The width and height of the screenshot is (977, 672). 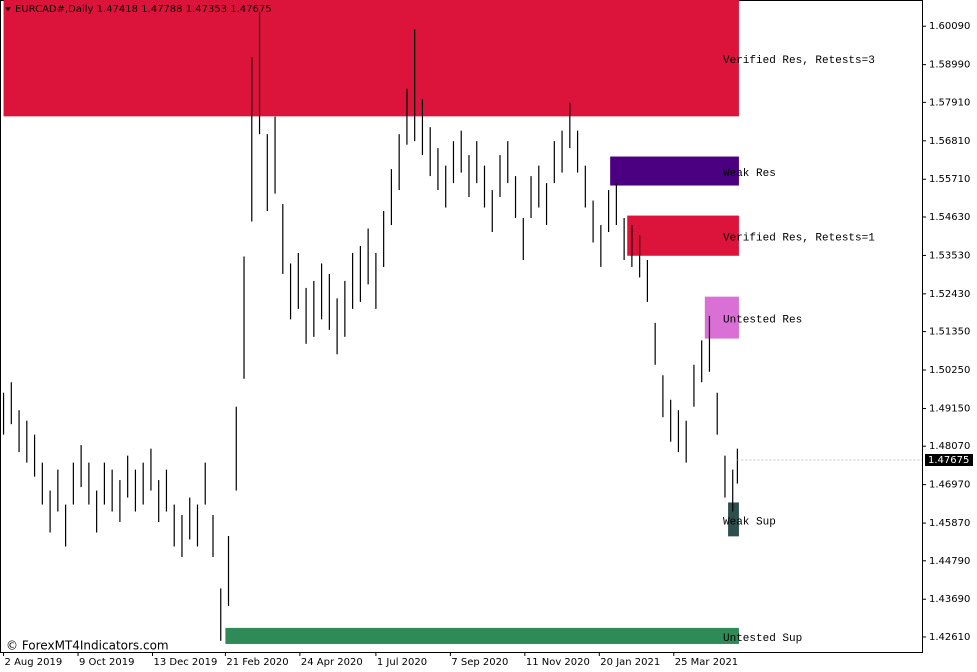 What do you see at coordinates (949, 599) in the screenshot?
I see `y-tick-label: 1.43690` at bounding box center [949, 599].